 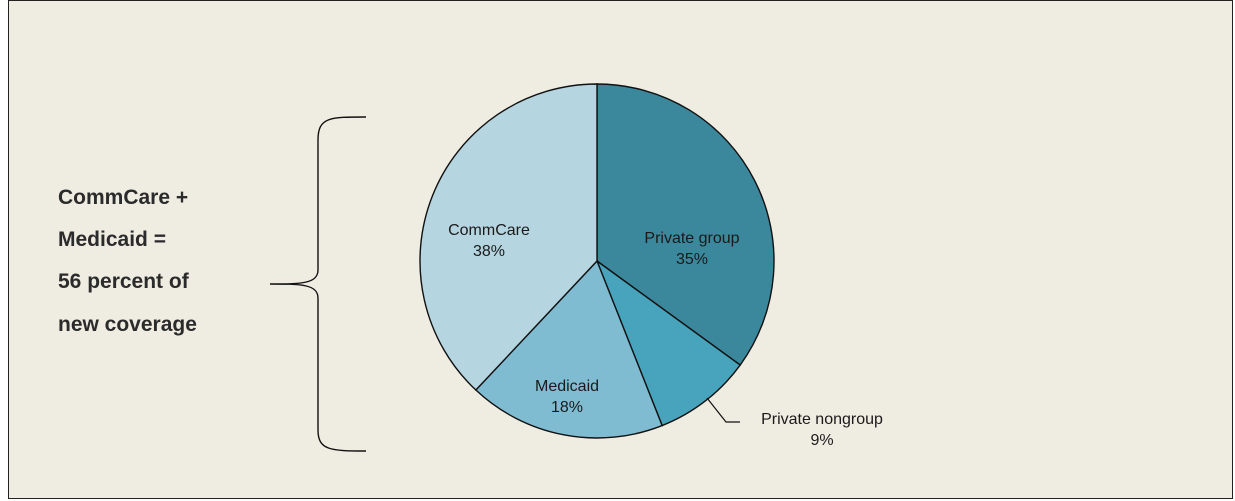 What do you see at coordinates (567, 397) in the screenshot?
I see `slice-label-medicaid: Medicaid 18%` at bounding box center [567, 397].